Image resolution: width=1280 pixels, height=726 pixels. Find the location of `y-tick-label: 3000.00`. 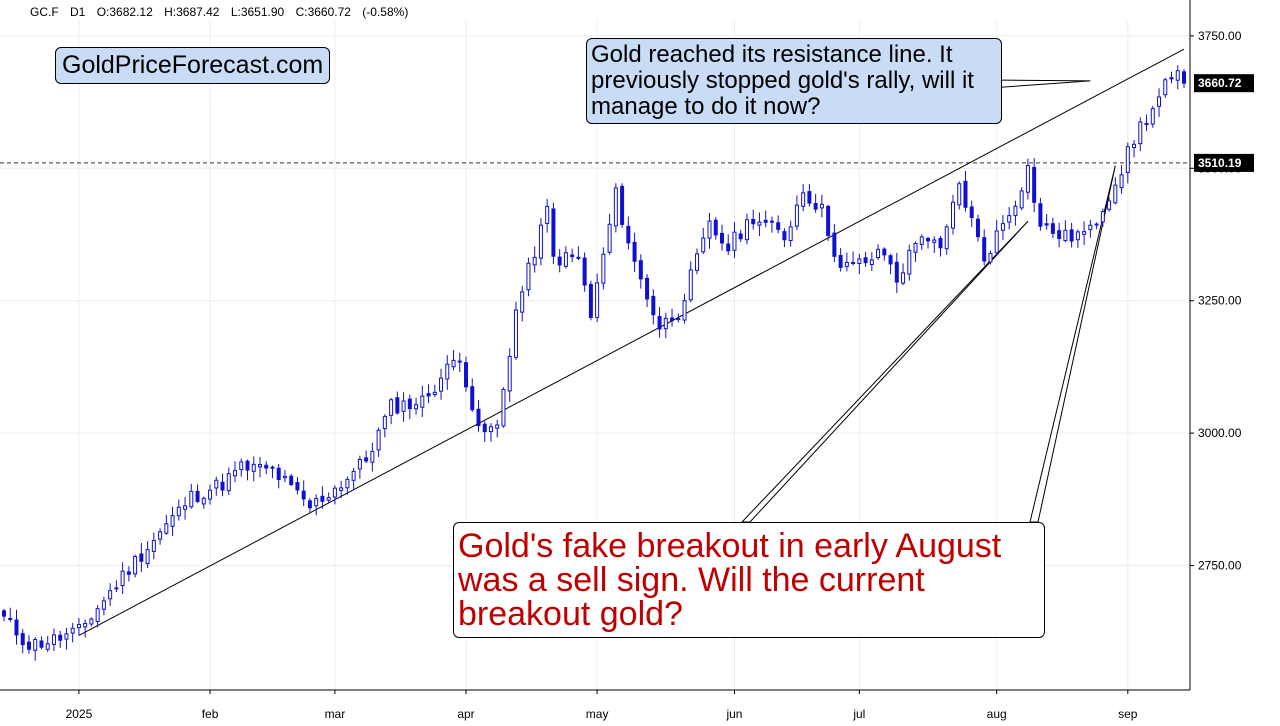

y-tick-label: 3000.00 is located at coordinates (1220, 433).